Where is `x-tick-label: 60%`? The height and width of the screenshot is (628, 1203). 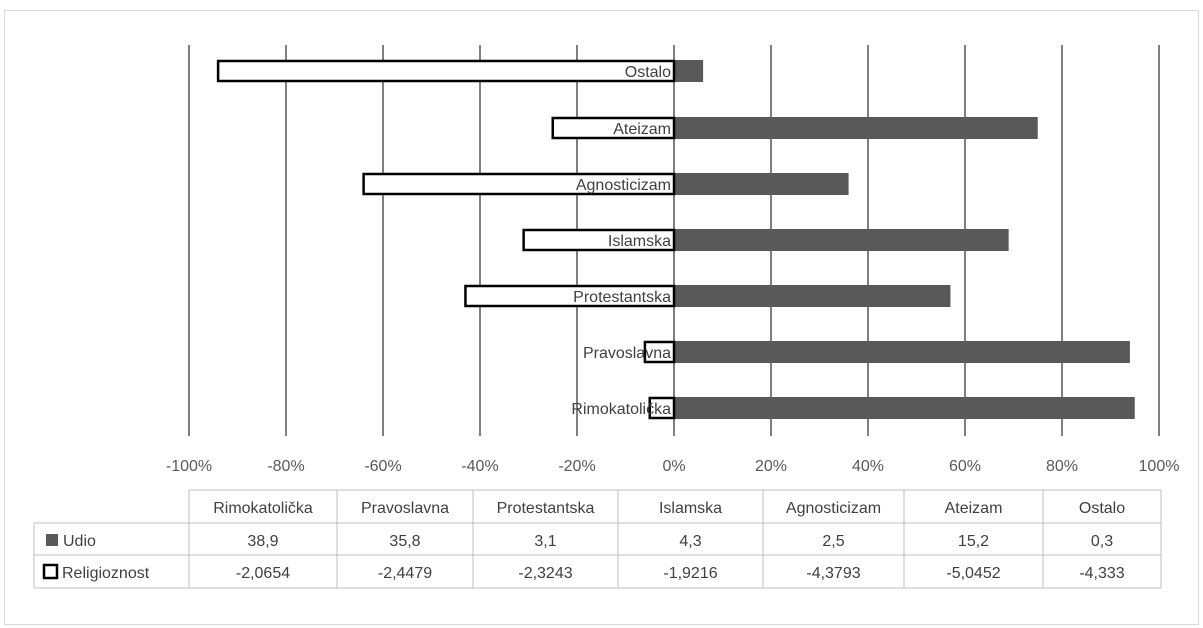
x-tick-label: 60% is located at coordinates (965, 466).